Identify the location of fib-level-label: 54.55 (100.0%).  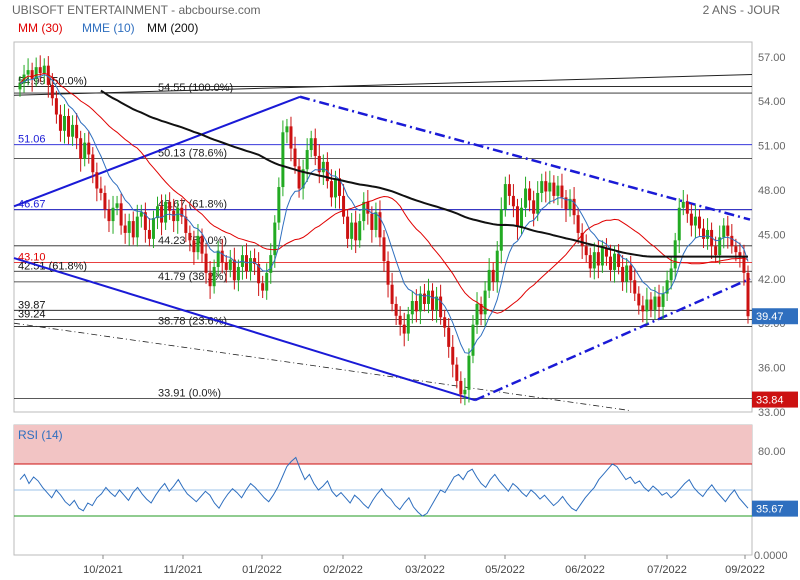
(195, 88).